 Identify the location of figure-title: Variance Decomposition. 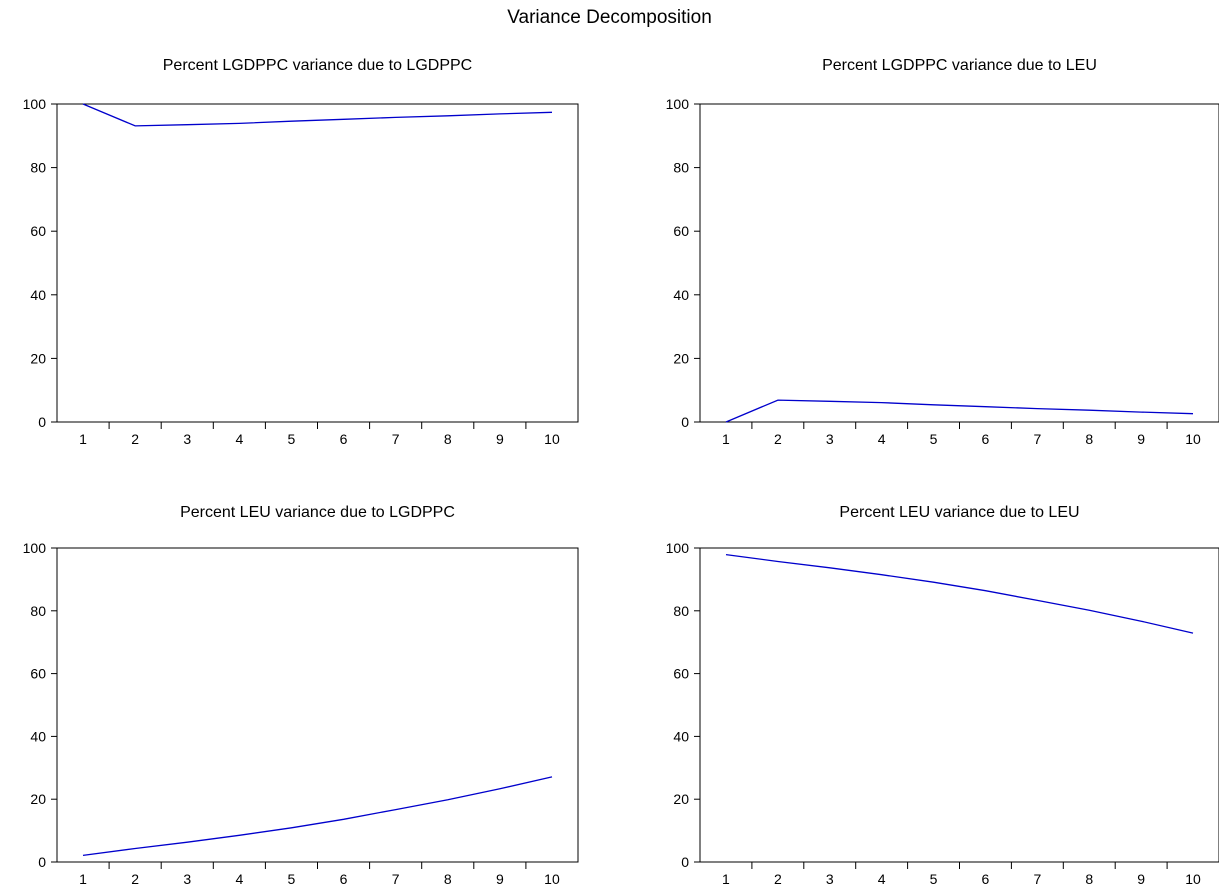
(609, 17).